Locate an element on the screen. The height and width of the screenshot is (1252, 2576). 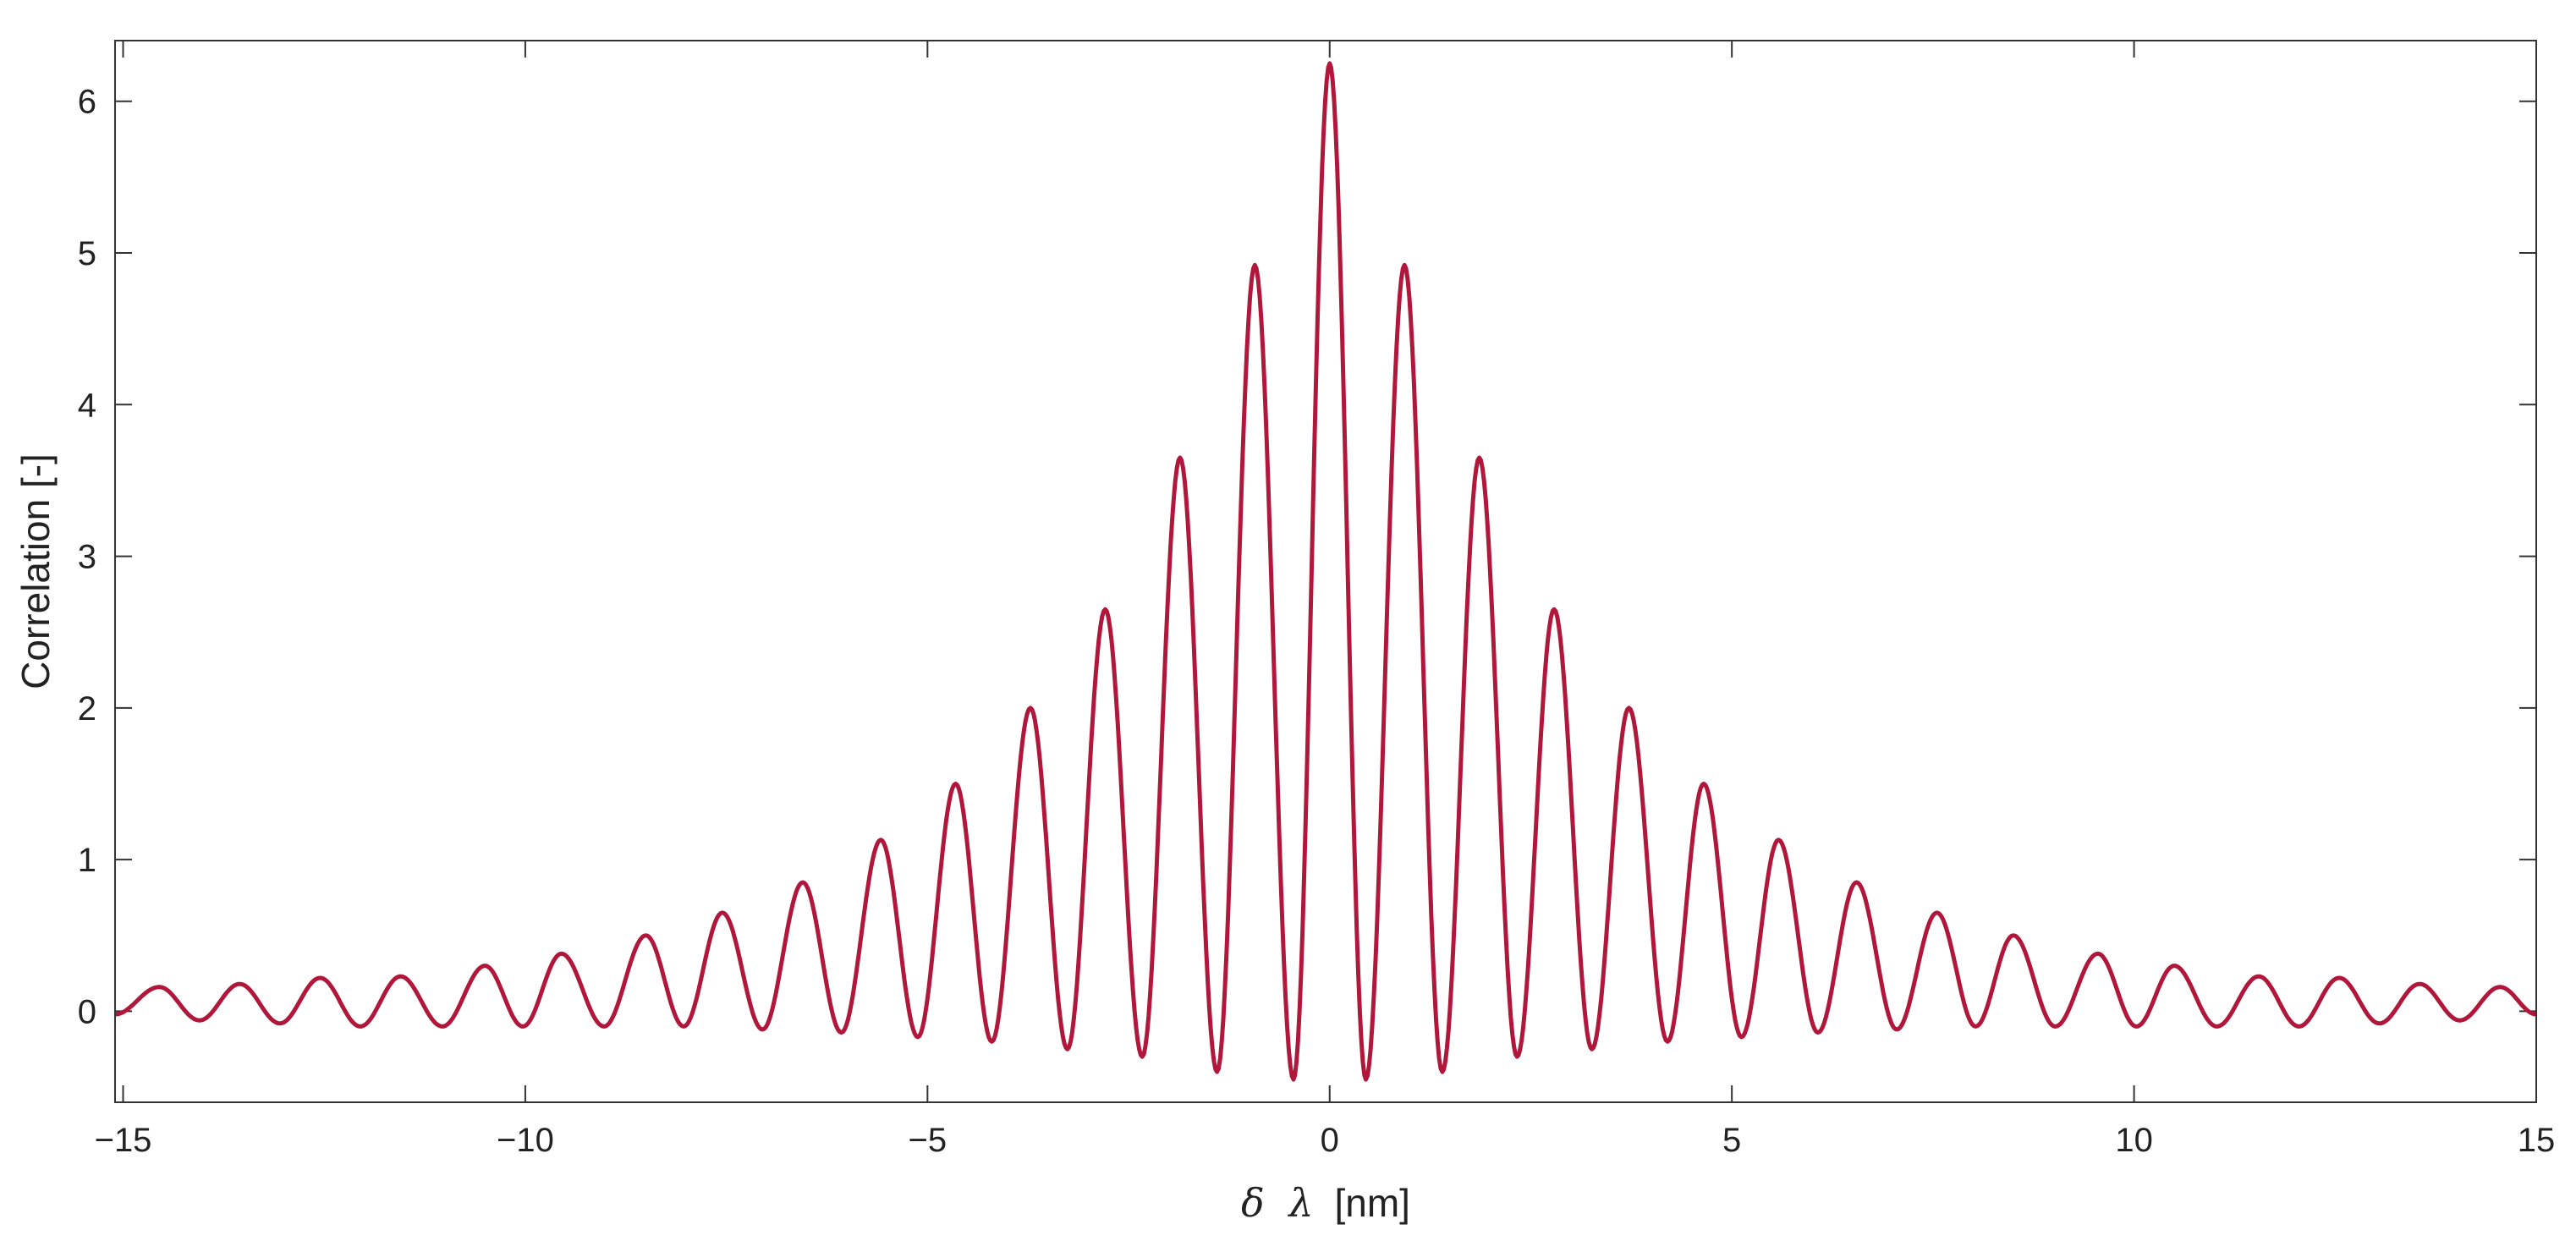
x-tick-label: −15 is located at coordinates (123, 1140).